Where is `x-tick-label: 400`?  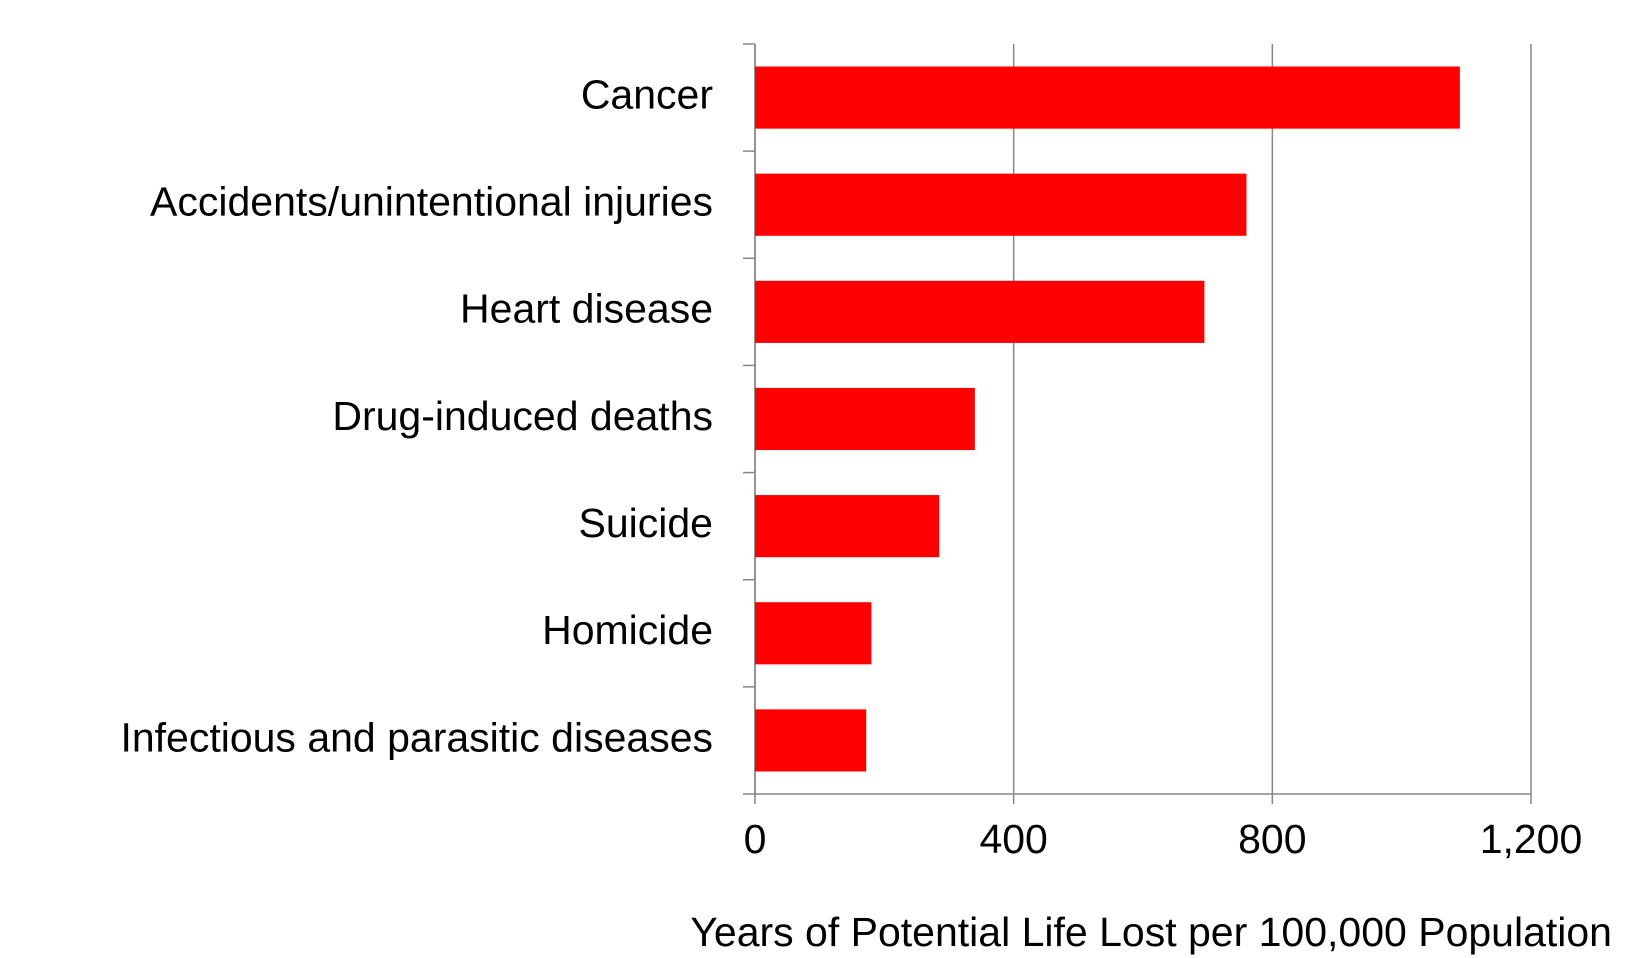 x-tick-label: 400 is located at coordinates (1013, 839).